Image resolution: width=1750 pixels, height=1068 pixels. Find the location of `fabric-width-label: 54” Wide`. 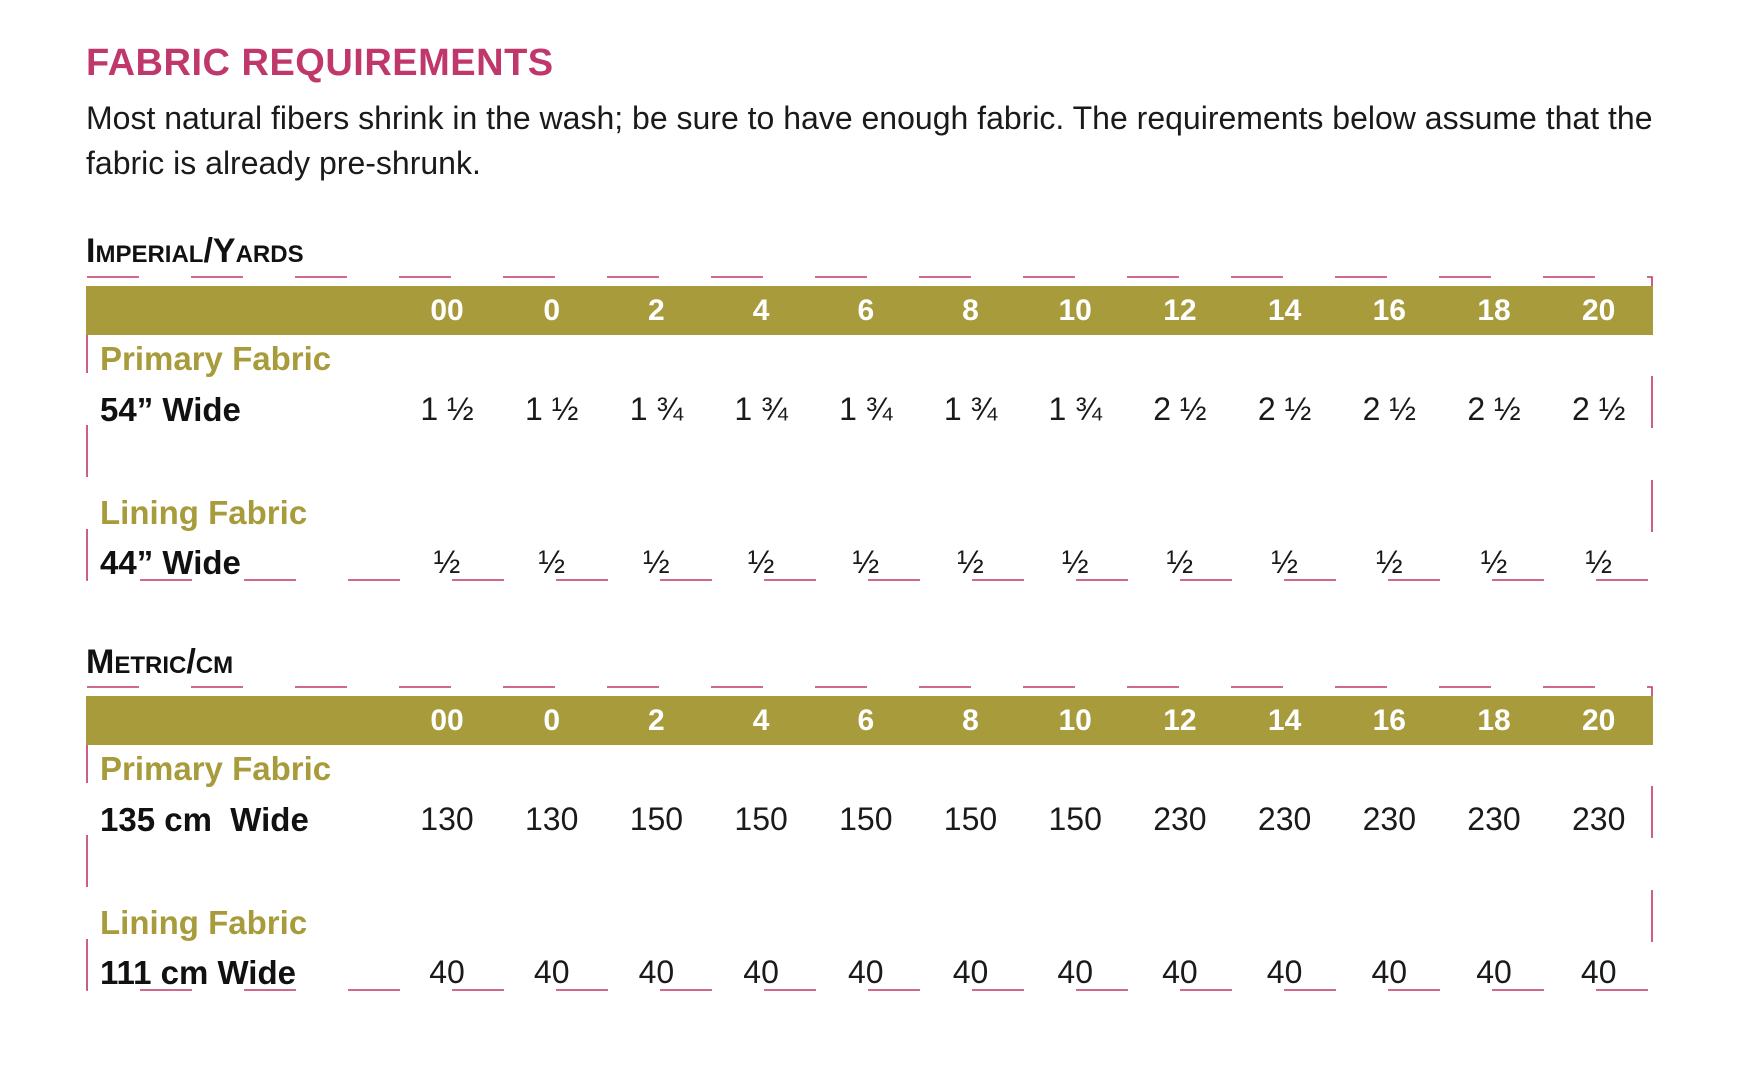

fabric-width-label: 54” Wide is located at coordinates (170, 409).